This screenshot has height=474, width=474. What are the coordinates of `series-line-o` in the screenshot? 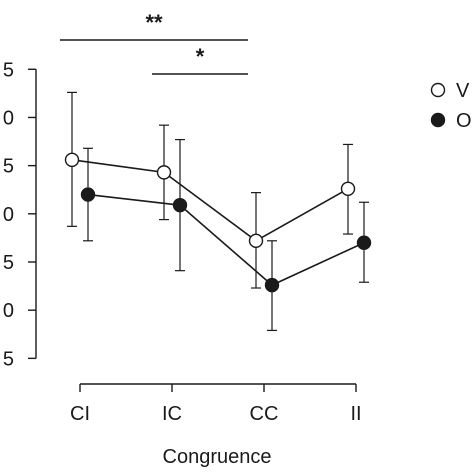 It's located at (226, 240).